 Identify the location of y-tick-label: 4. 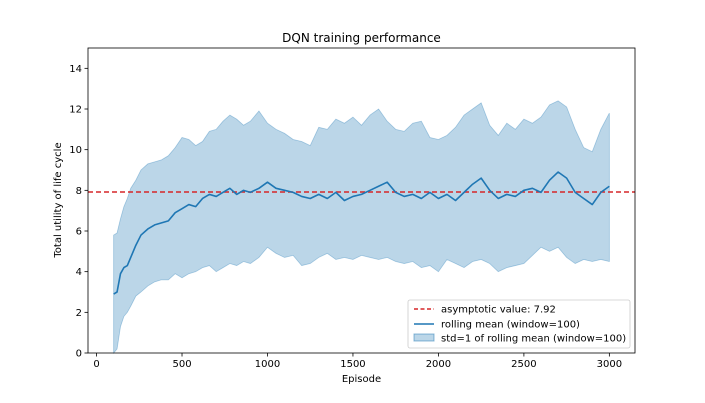
(79, 272).